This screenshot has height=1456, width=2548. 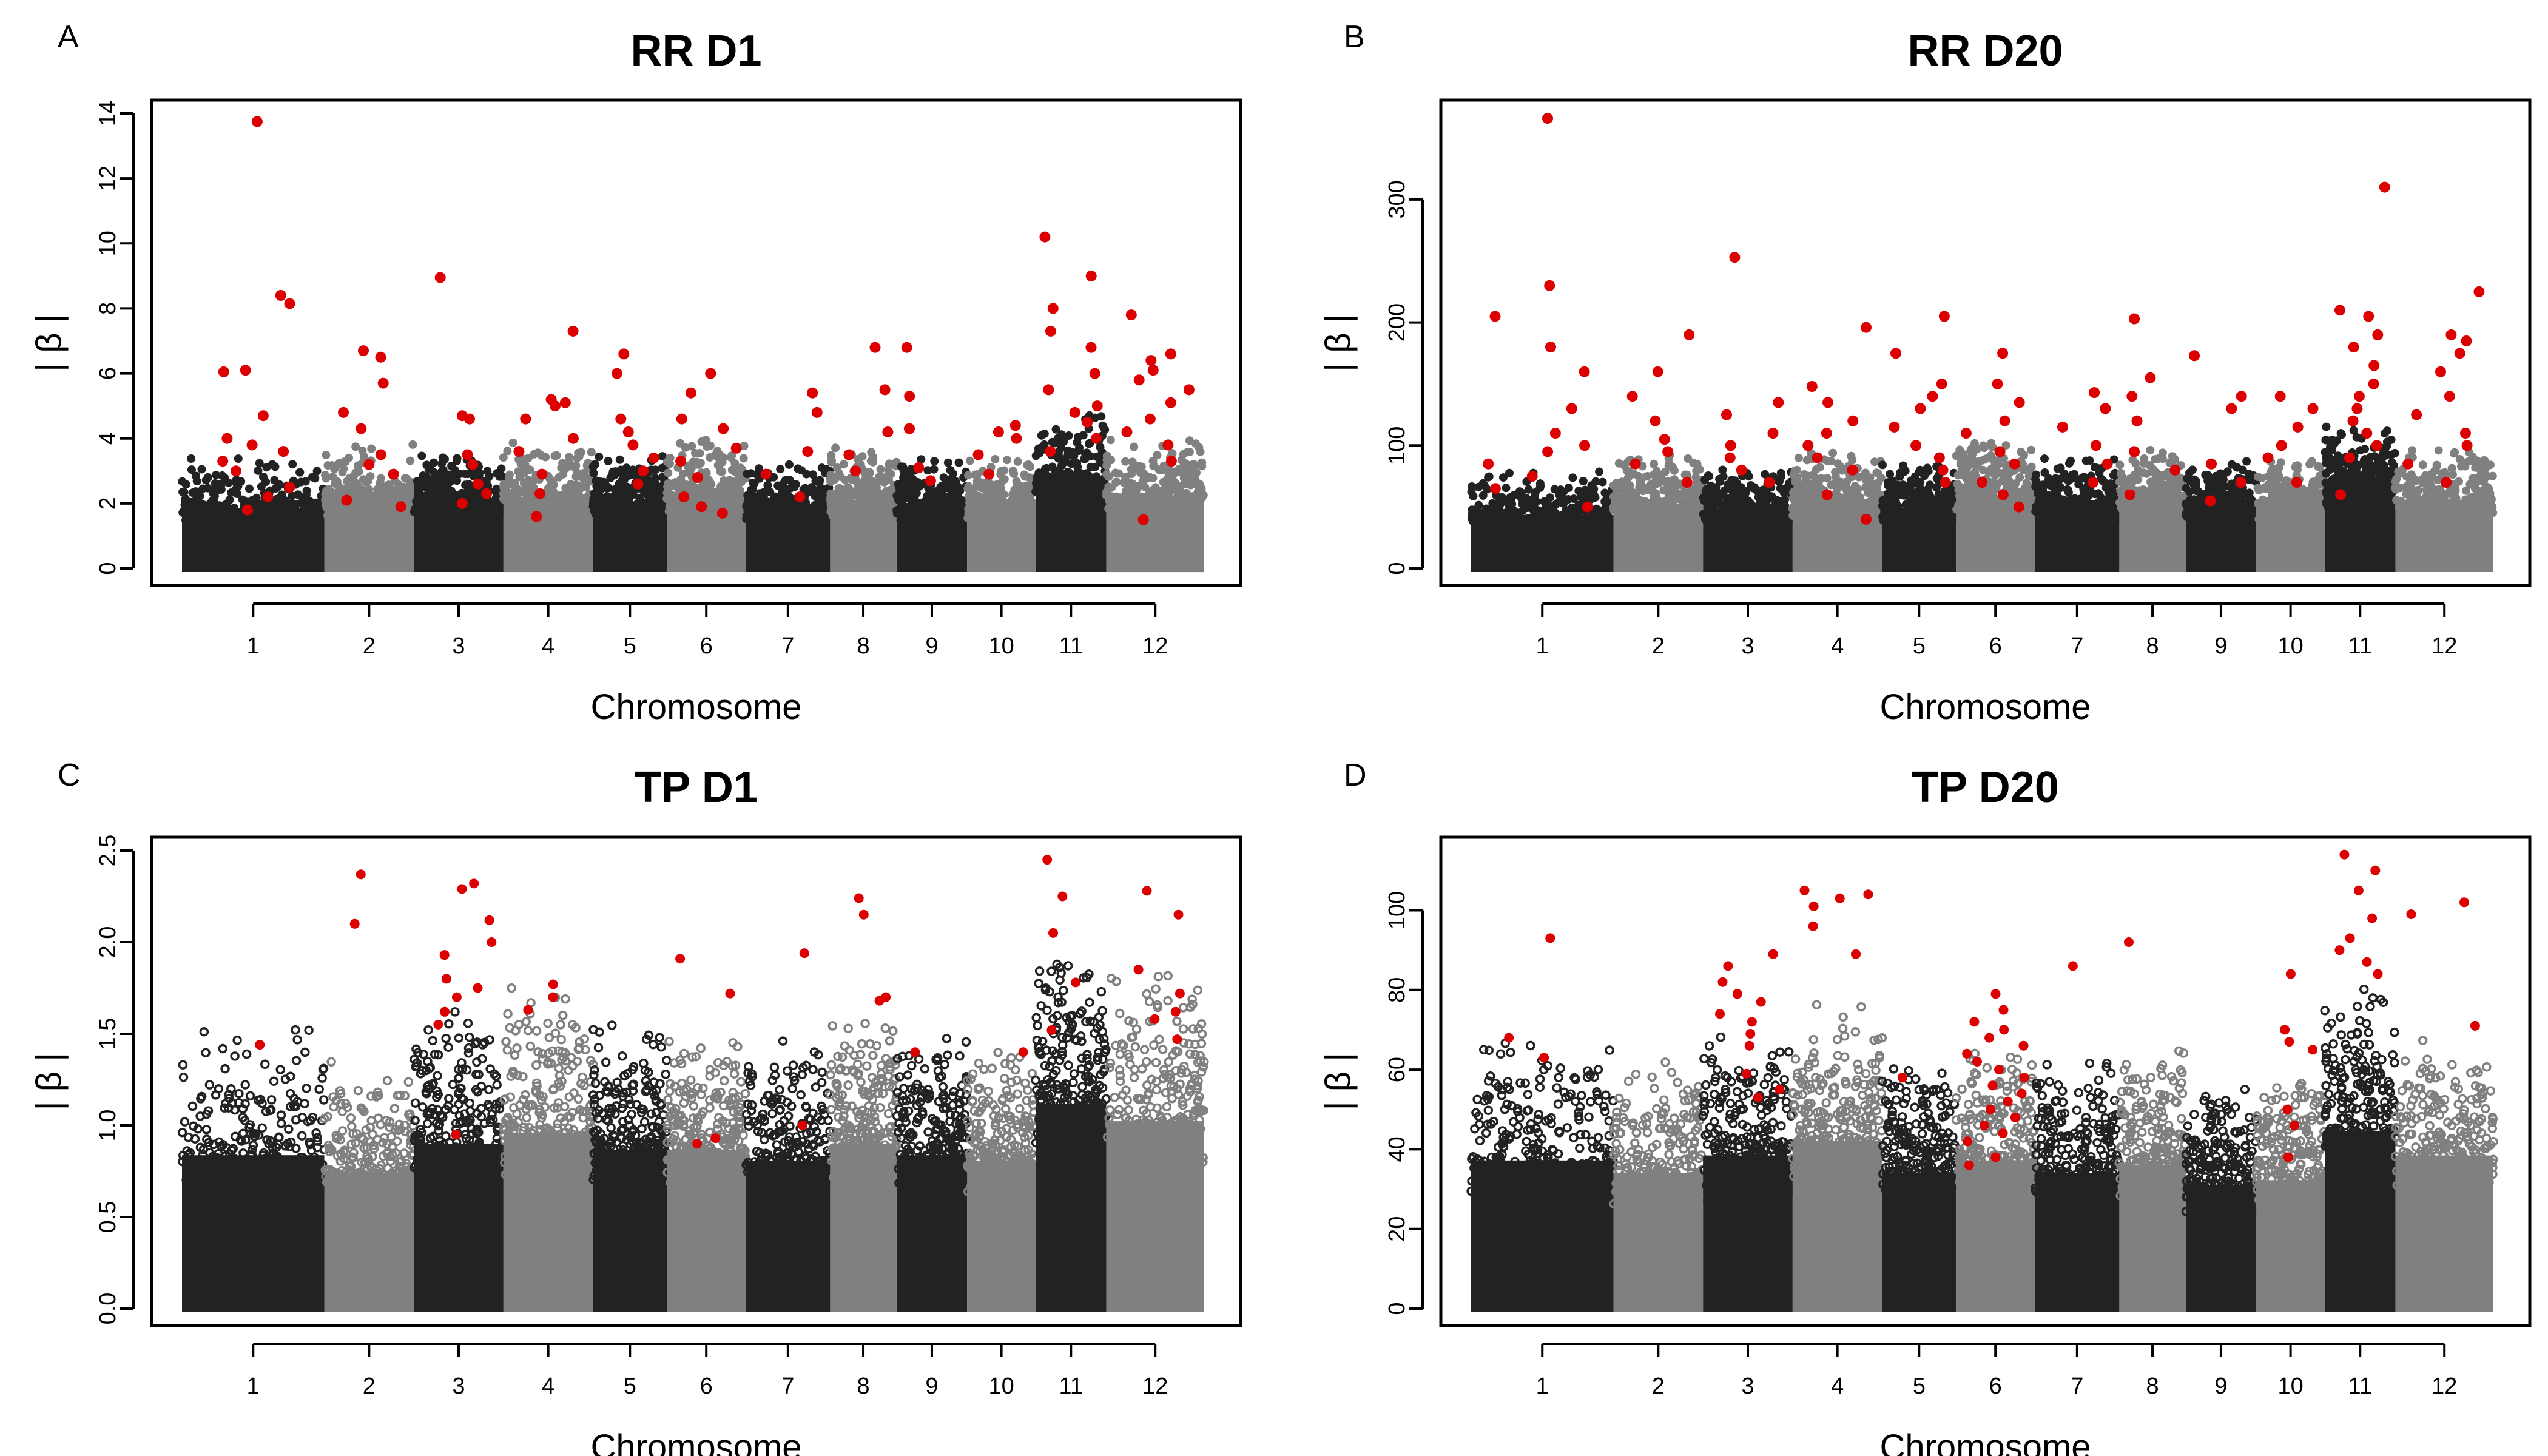 I want to click on significant-points, so click(x=706, y=320).